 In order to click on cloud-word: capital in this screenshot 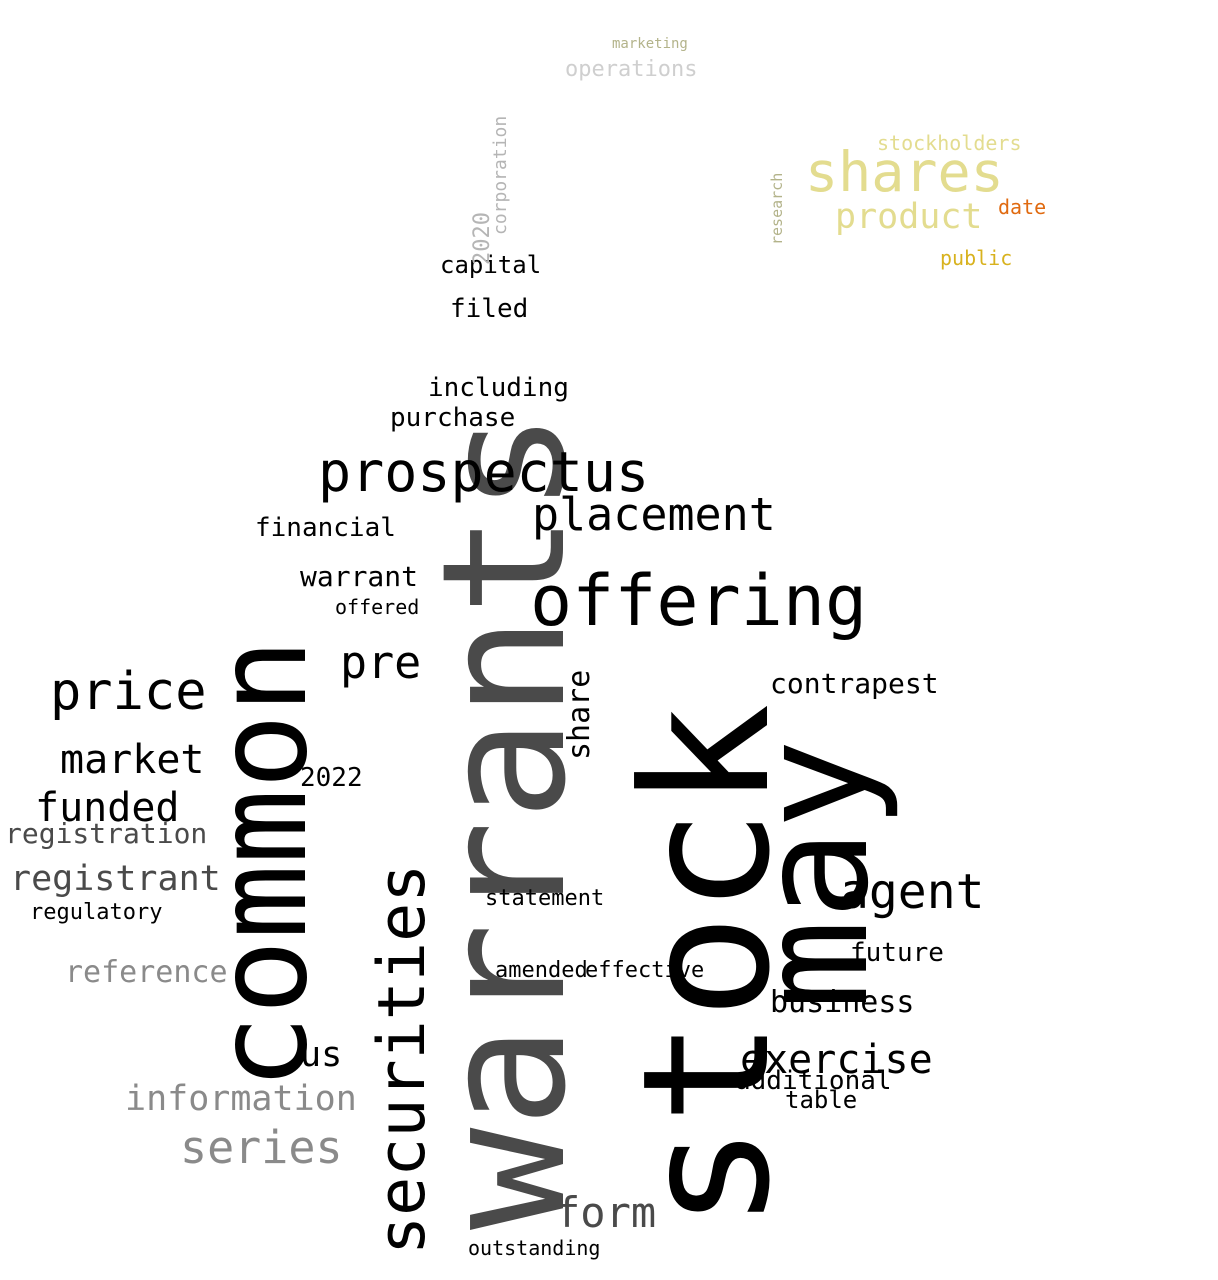, I will do `click(491, 265)`.